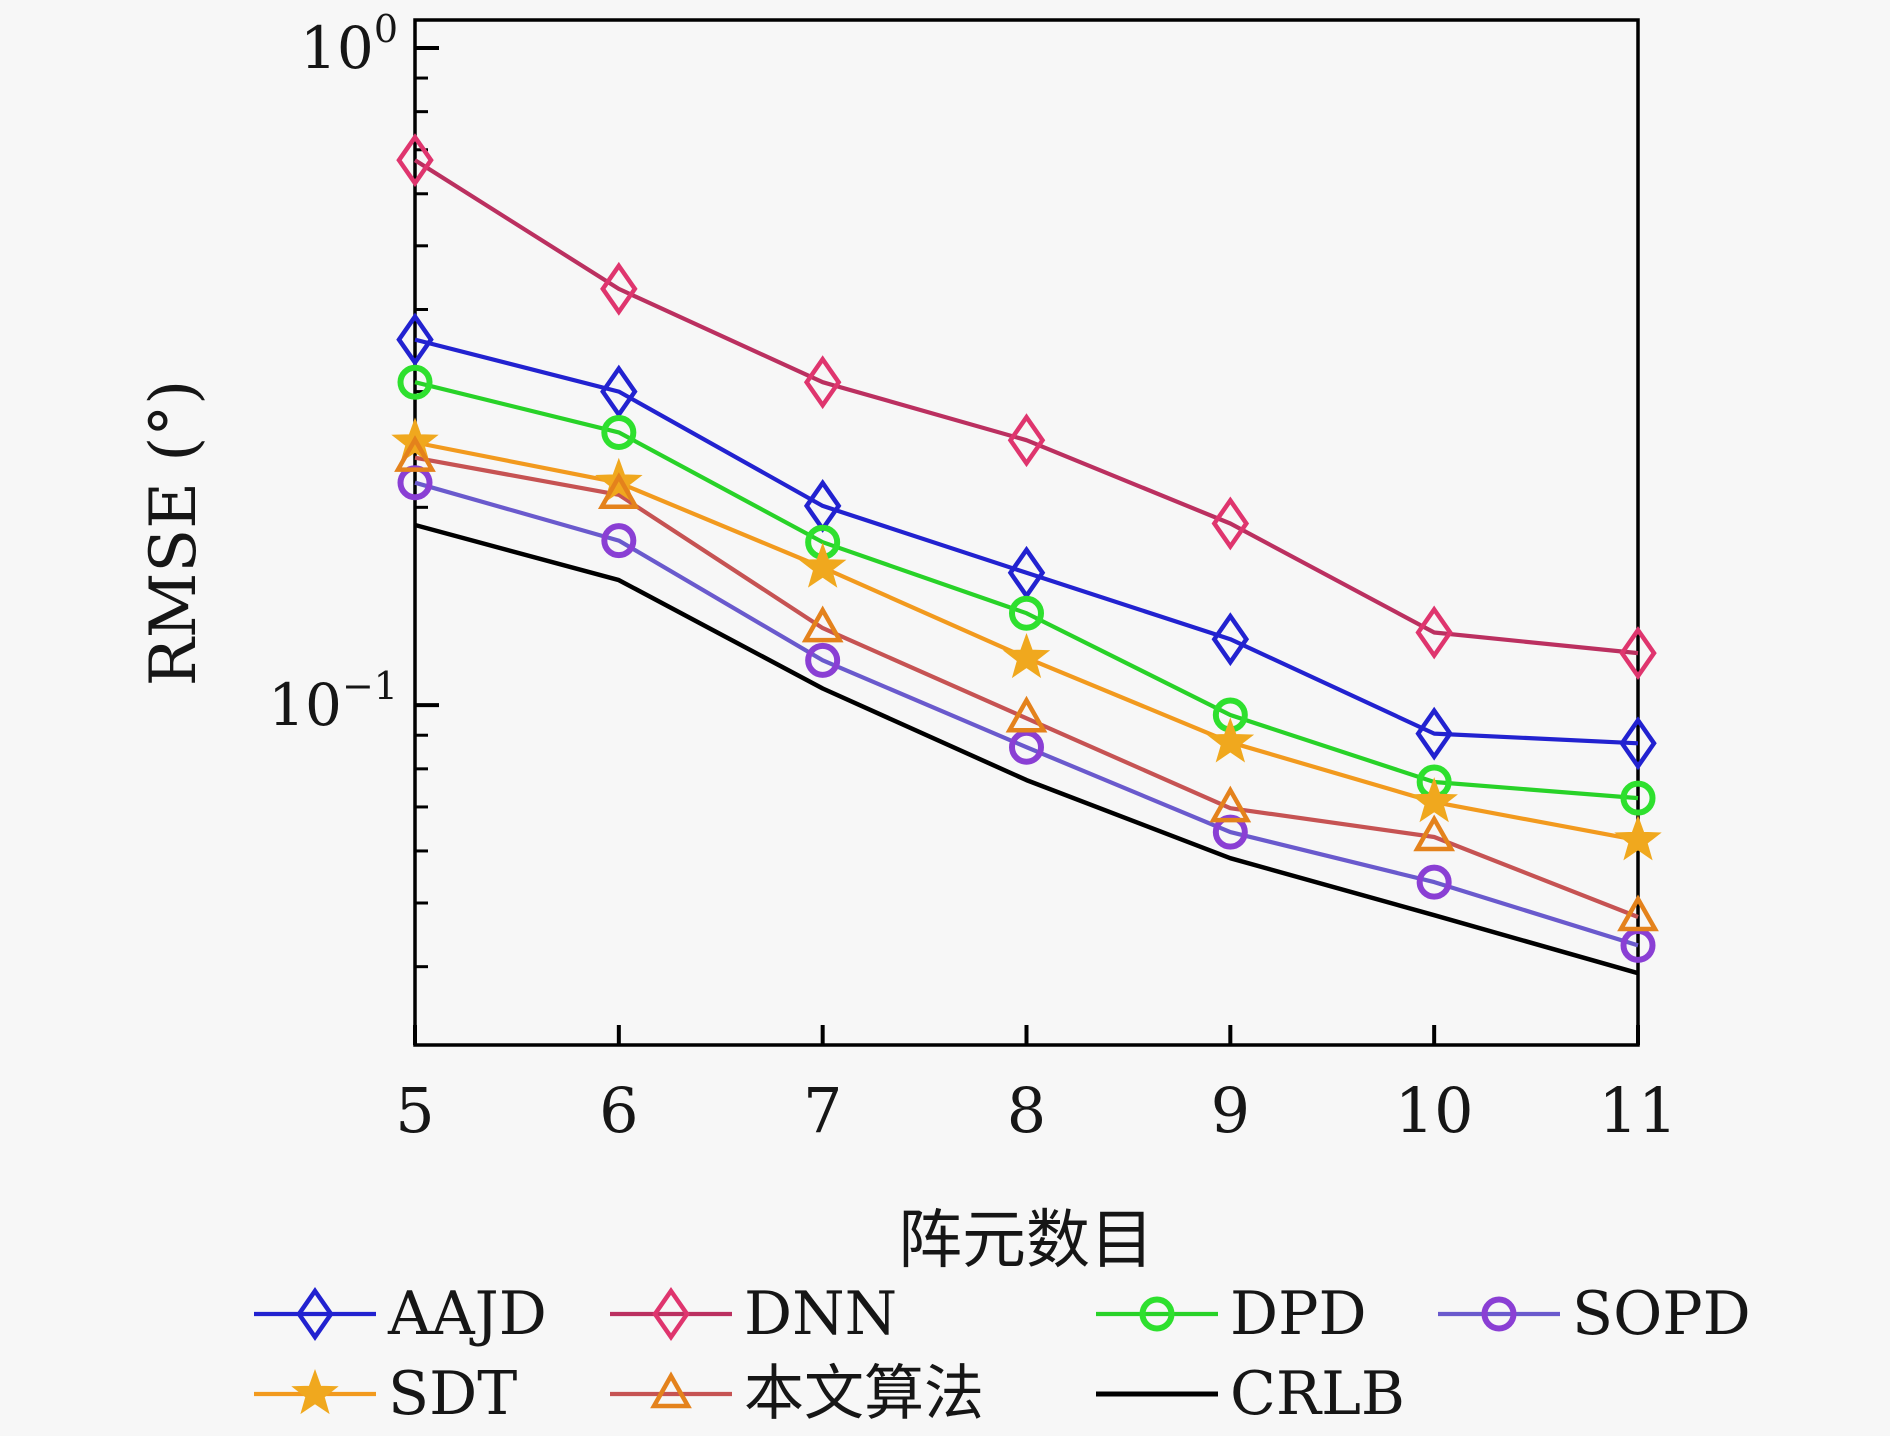 This screenshot has height=1436, width=1890. I want to click on sopd-line-marker-icon, so click(1499, 1314).